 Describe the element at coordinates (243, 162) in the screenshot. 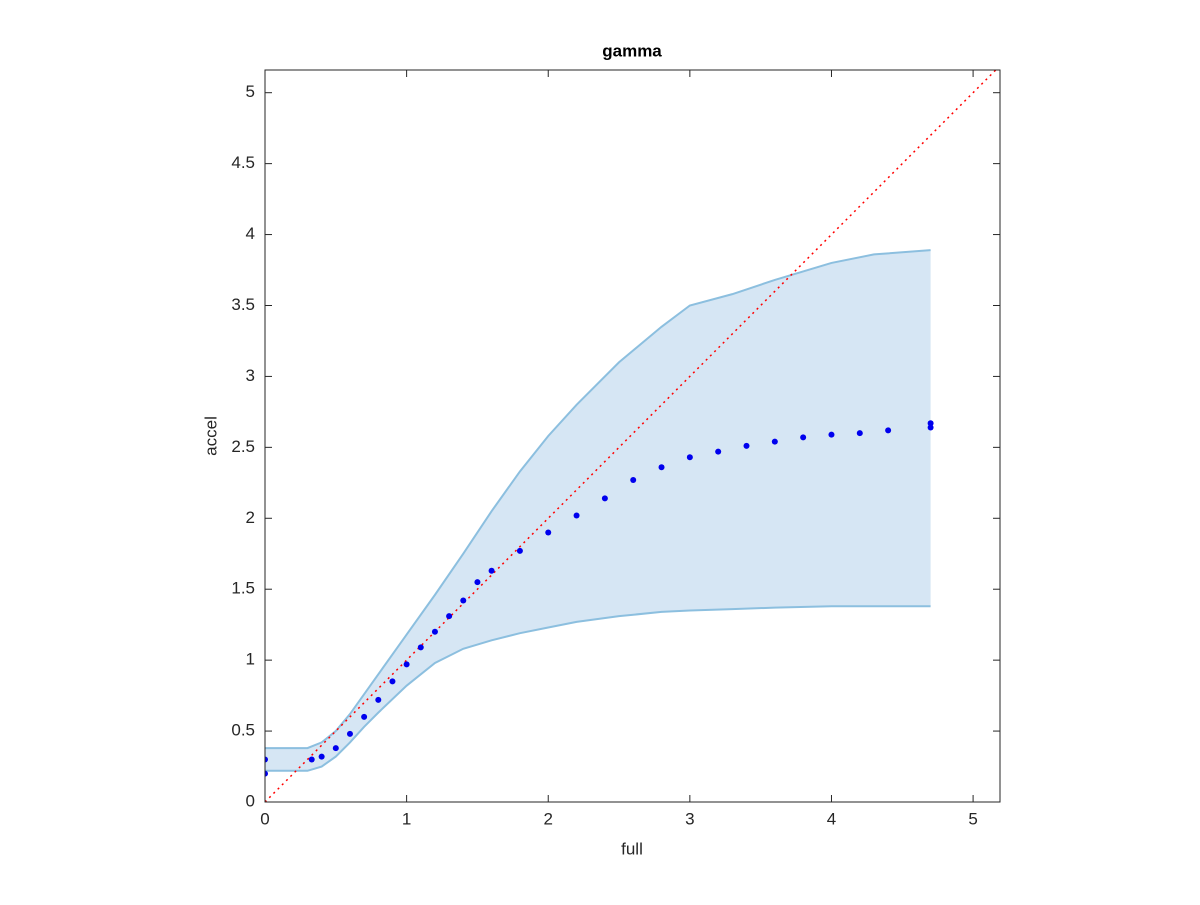

I see `y-tick-label: 4.5` at that location.